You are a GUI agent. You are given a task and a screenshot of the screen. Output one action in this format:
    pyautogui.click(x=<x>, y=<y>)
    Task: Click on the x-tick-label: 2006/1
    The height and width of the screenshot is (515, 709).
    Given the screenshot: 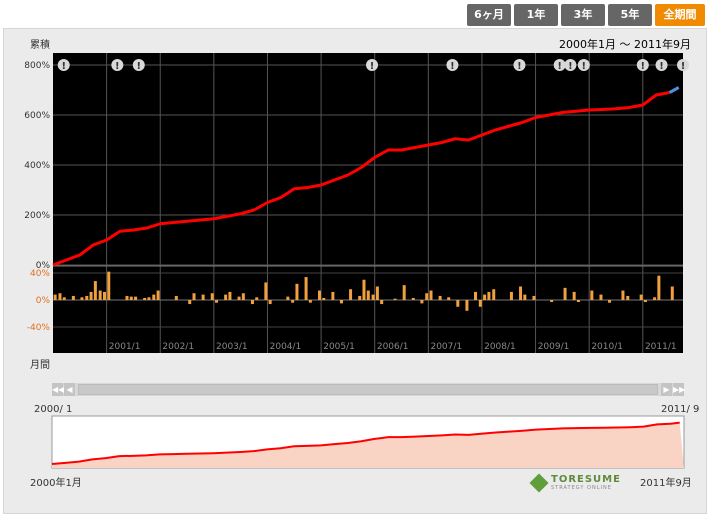 What is the action you would take?
    pyautogui.click(x=393, y=347)
    